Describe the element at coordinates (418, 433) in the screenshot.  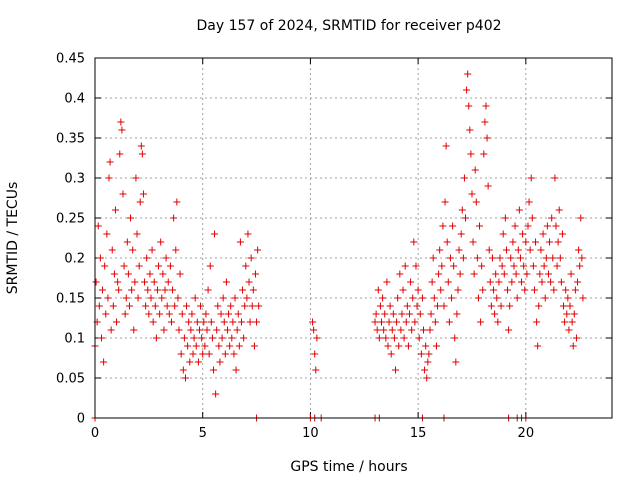
I see `x-tick-label: 15` at that location.